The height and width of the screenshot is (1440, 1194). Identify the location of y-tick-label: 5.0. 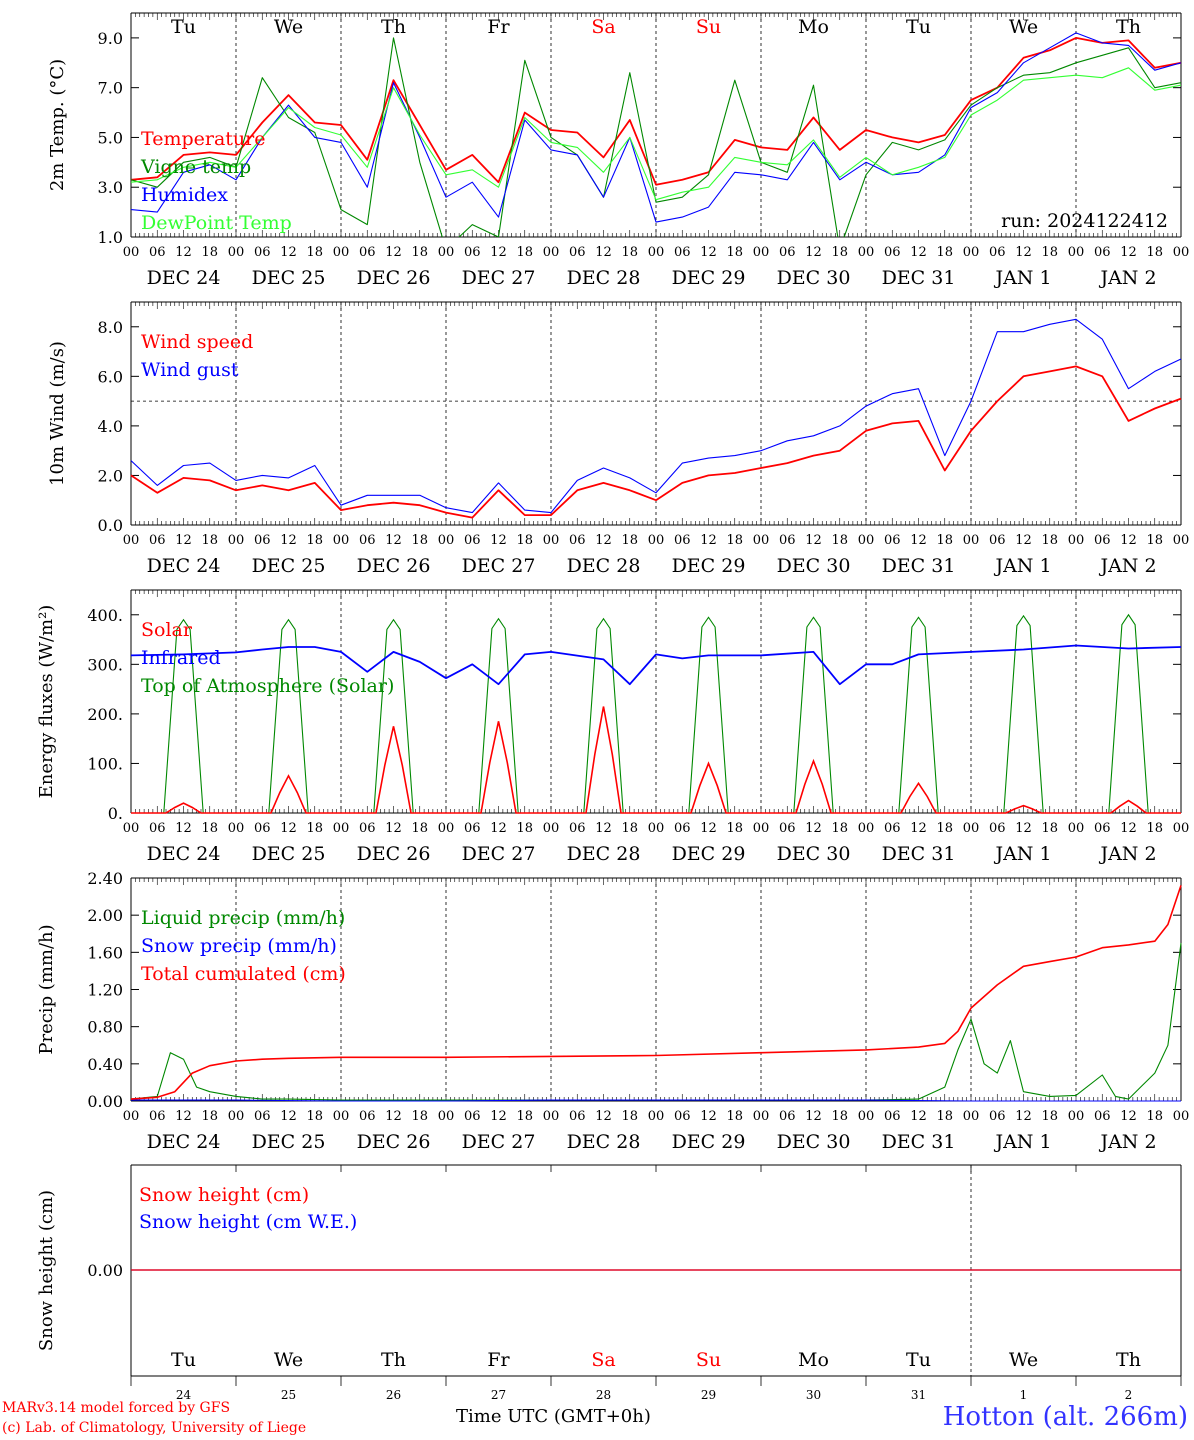
(110, 137).